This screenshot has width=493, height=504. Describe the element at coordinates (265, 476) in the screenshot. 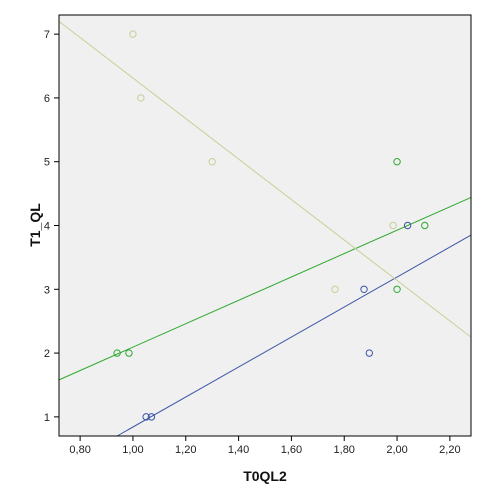

I see `x-axis-title: T0QL2` at that location.